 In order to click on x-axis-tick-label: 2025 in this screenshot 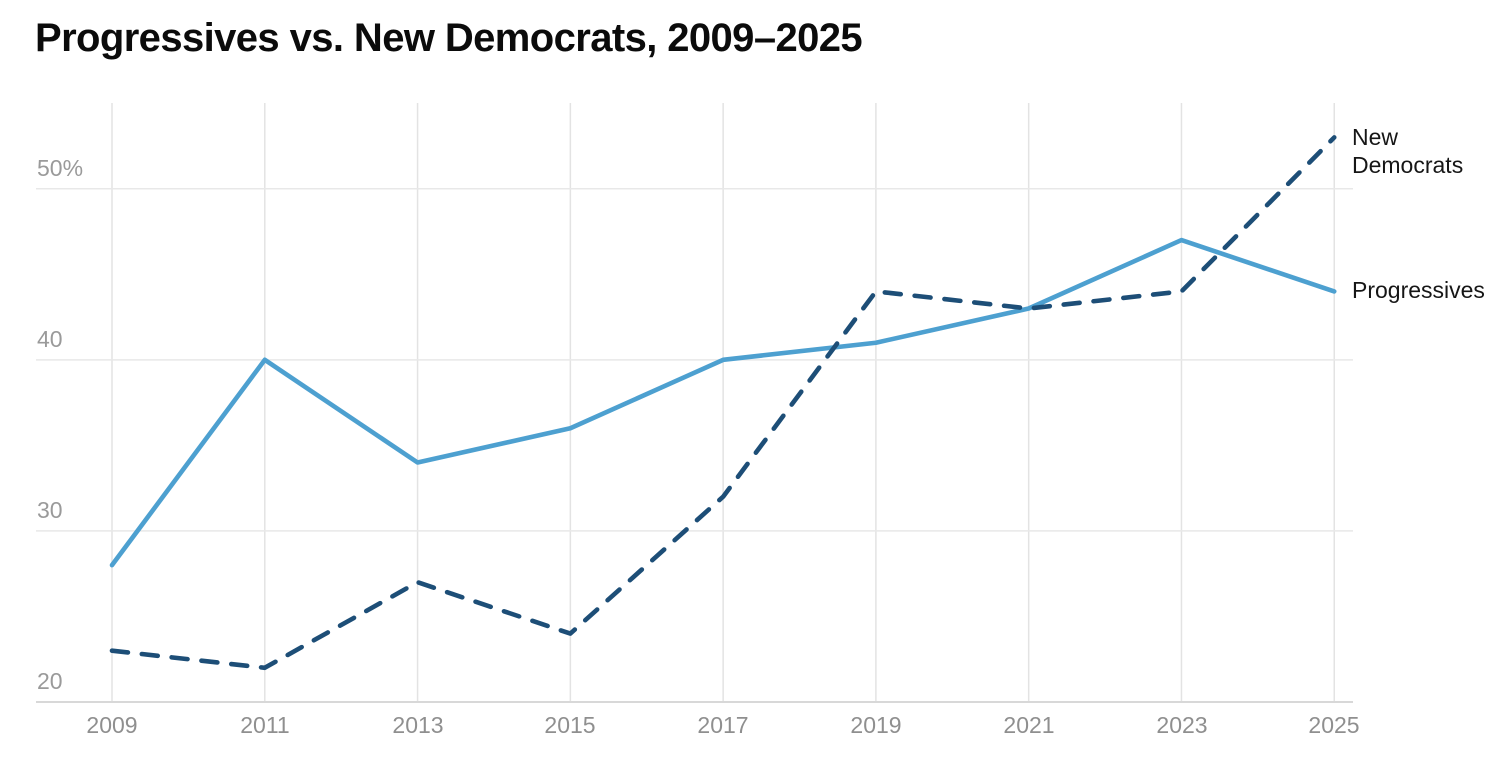, I will do `click(1334, 725)`.